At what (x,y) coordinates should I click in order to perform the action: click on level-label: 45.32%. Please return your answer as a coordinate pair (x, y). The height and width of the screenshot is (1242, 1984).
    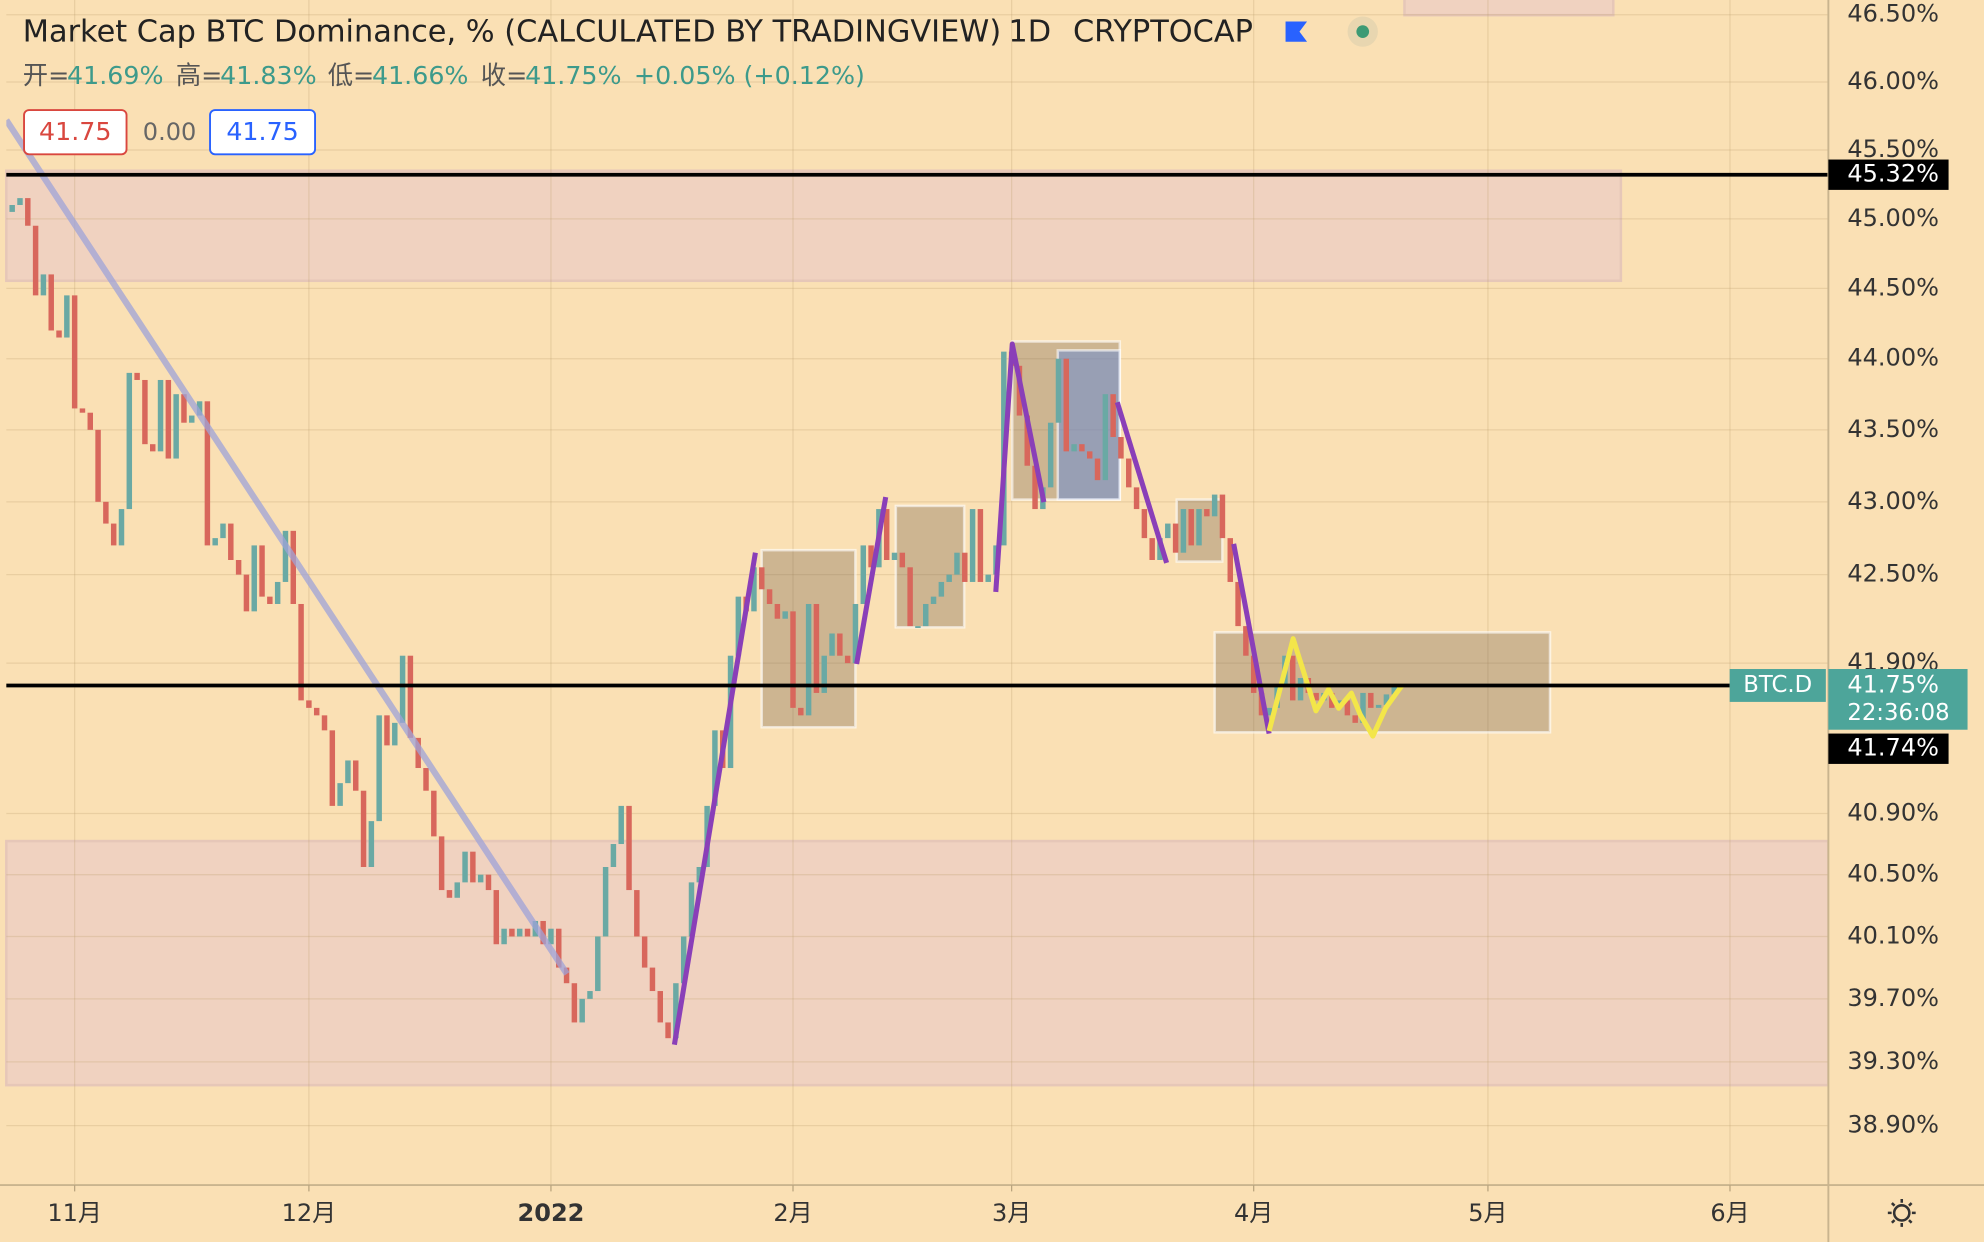
    Looking at the image, I should click on (1893, 174).